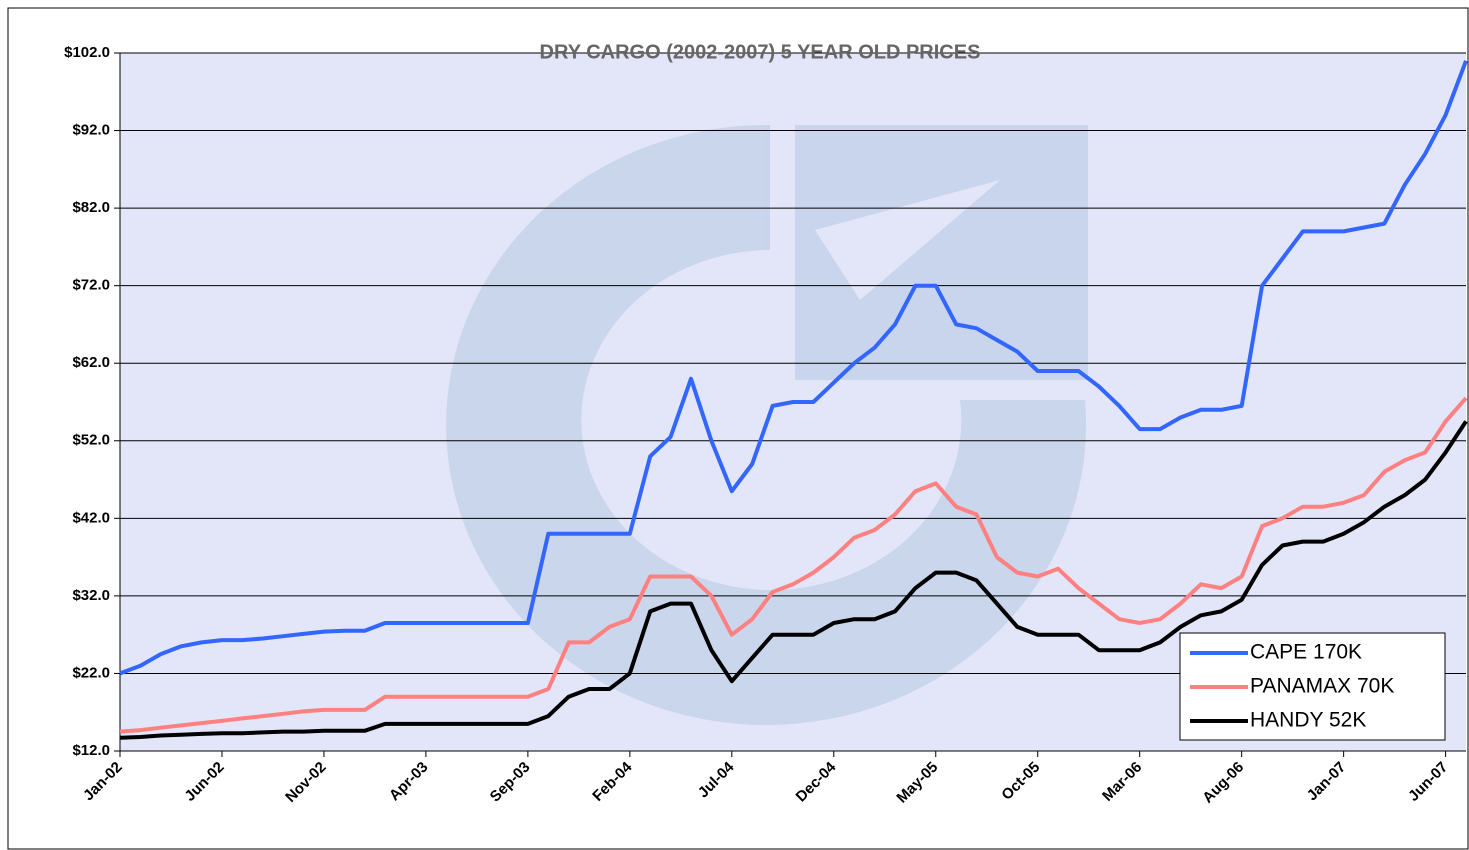  What do you see at coordinates (91, 750) in the screenshot?
I see `y-tick-label: $12.0` at bounding box center [91, 750].